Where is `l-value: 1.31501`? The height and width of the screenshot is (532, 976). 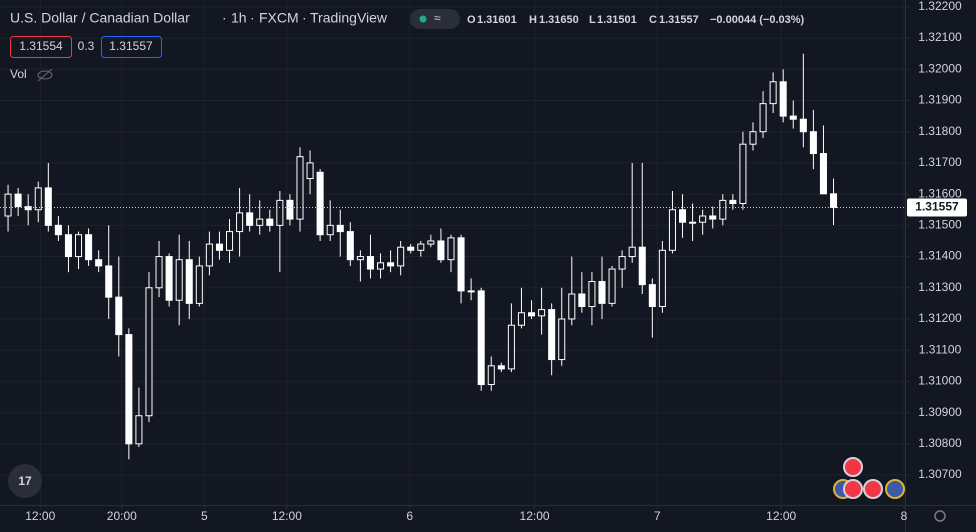
l-value: 1.31501 is located at coordinates (617, 20).